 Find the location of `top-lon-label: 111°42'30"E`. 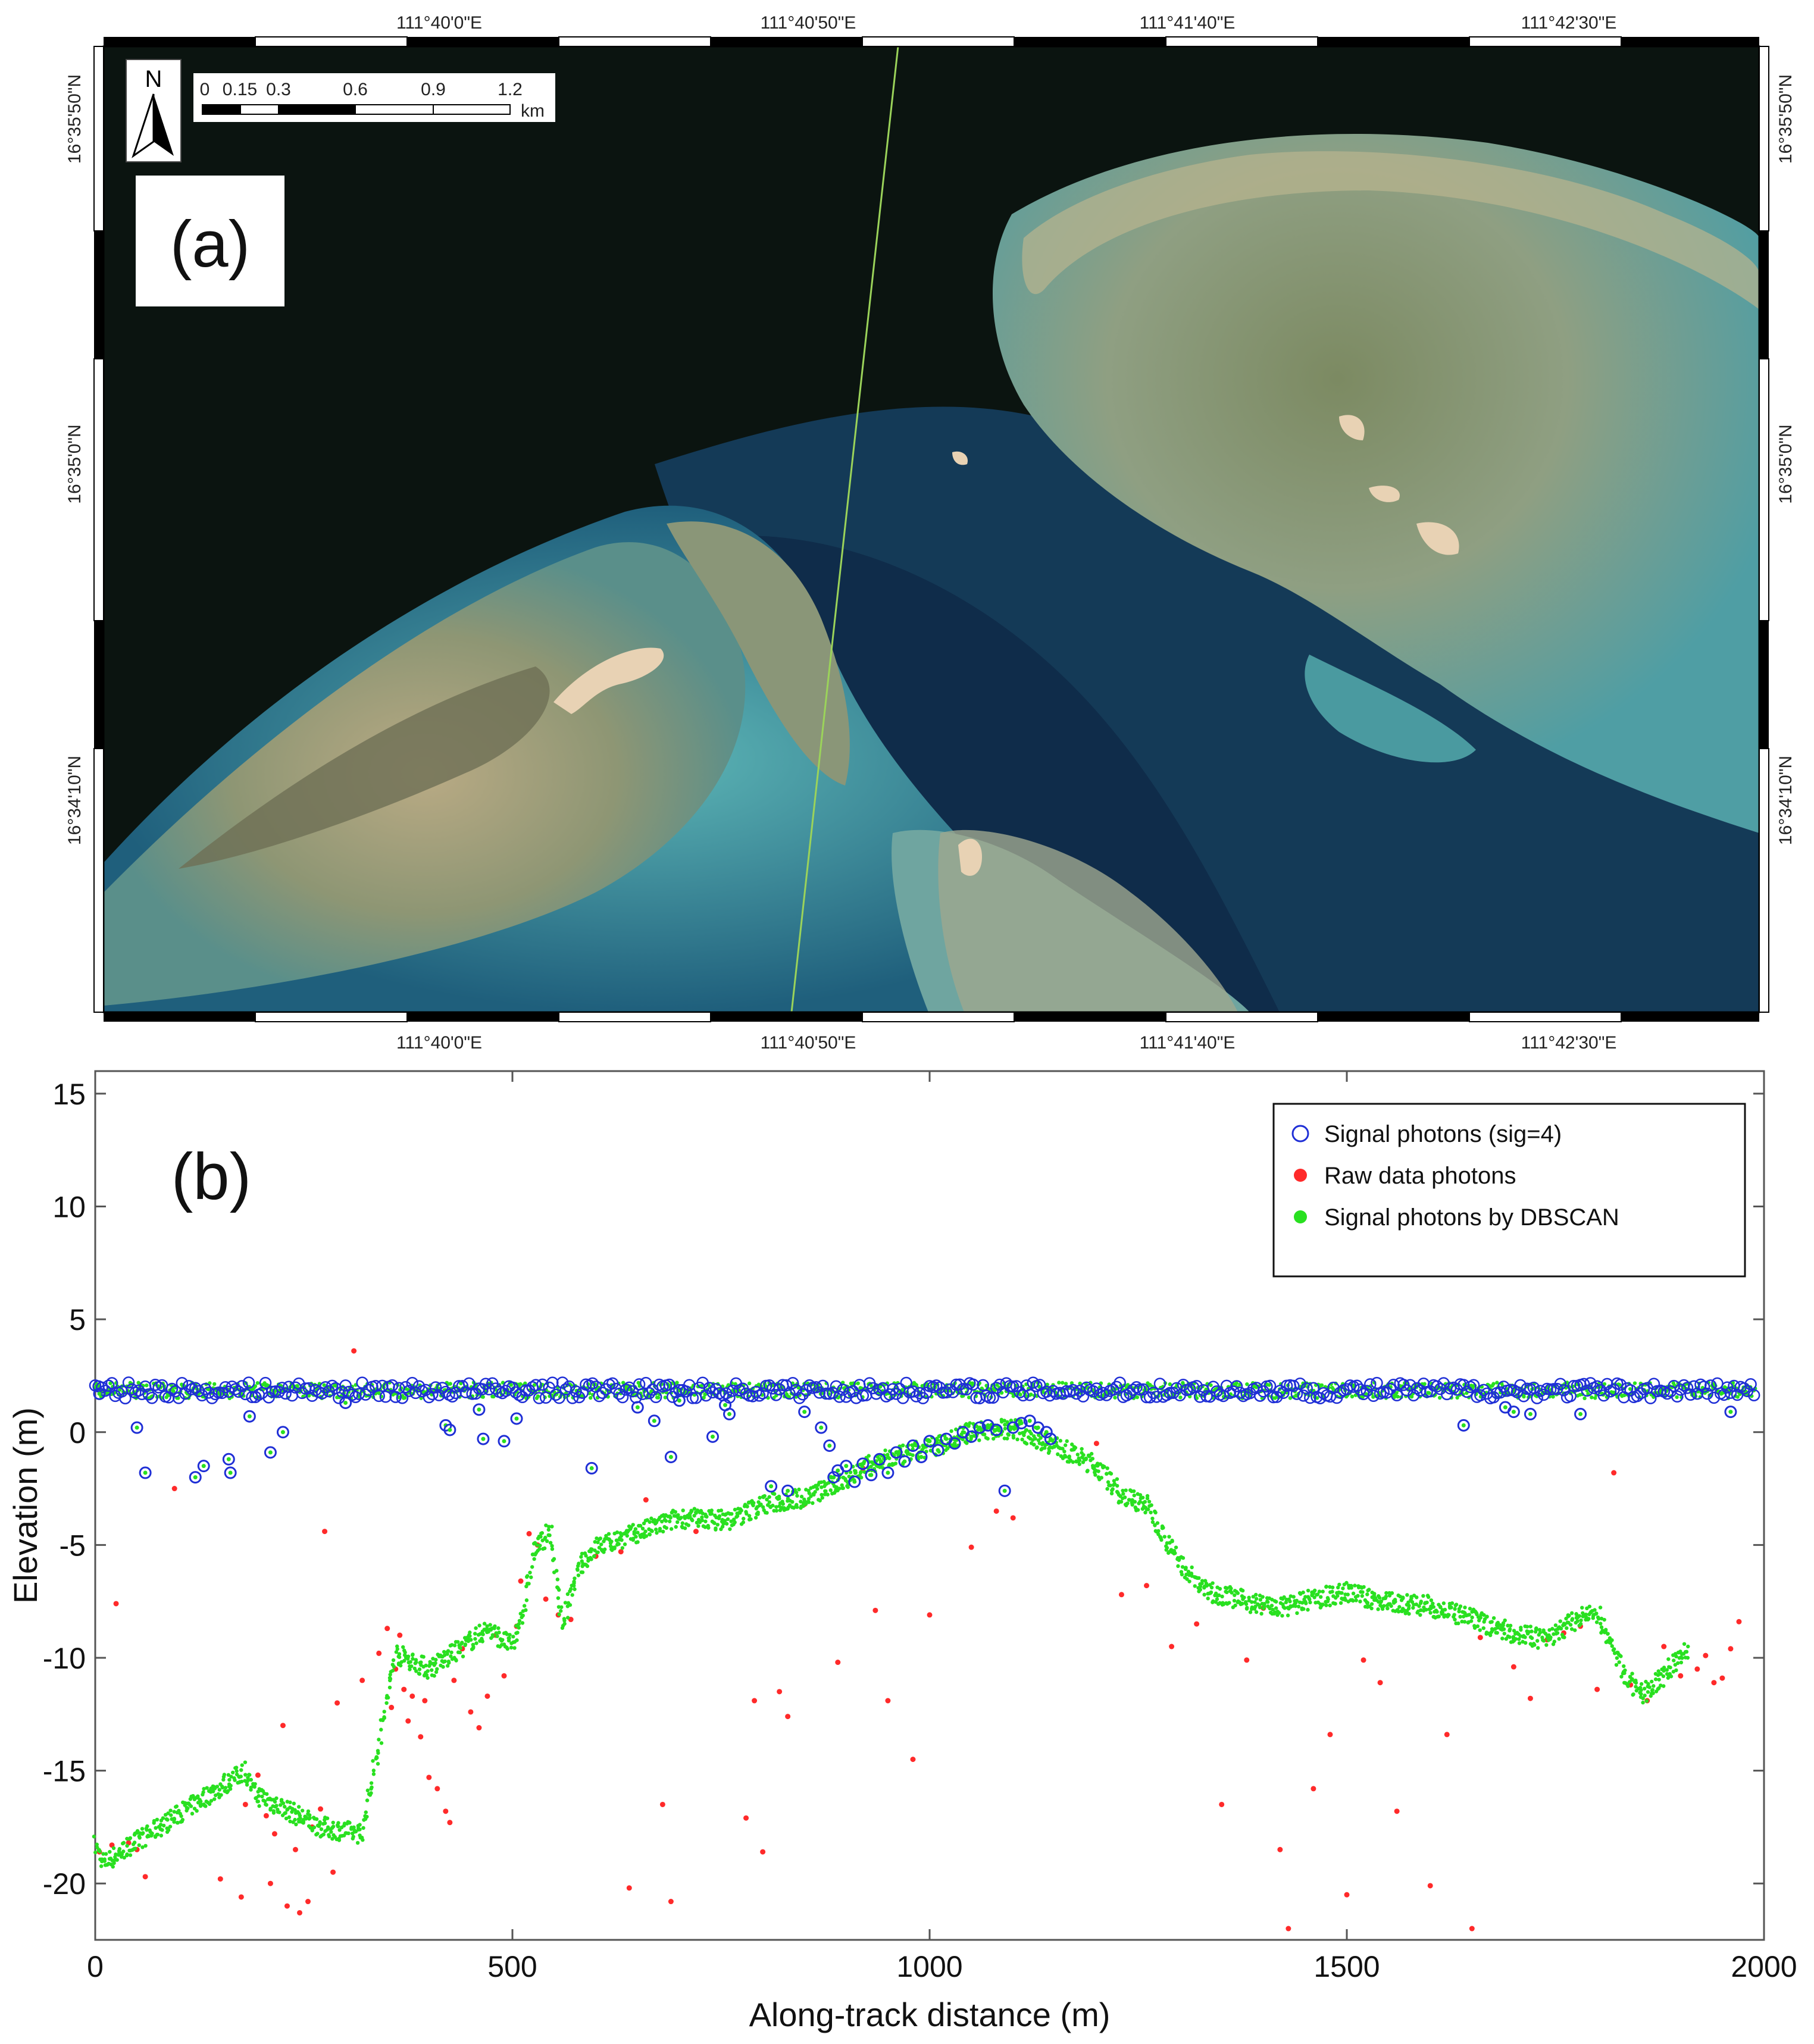

top-lon-label: 111°42'30"E is located at coordinates (1569, 23).